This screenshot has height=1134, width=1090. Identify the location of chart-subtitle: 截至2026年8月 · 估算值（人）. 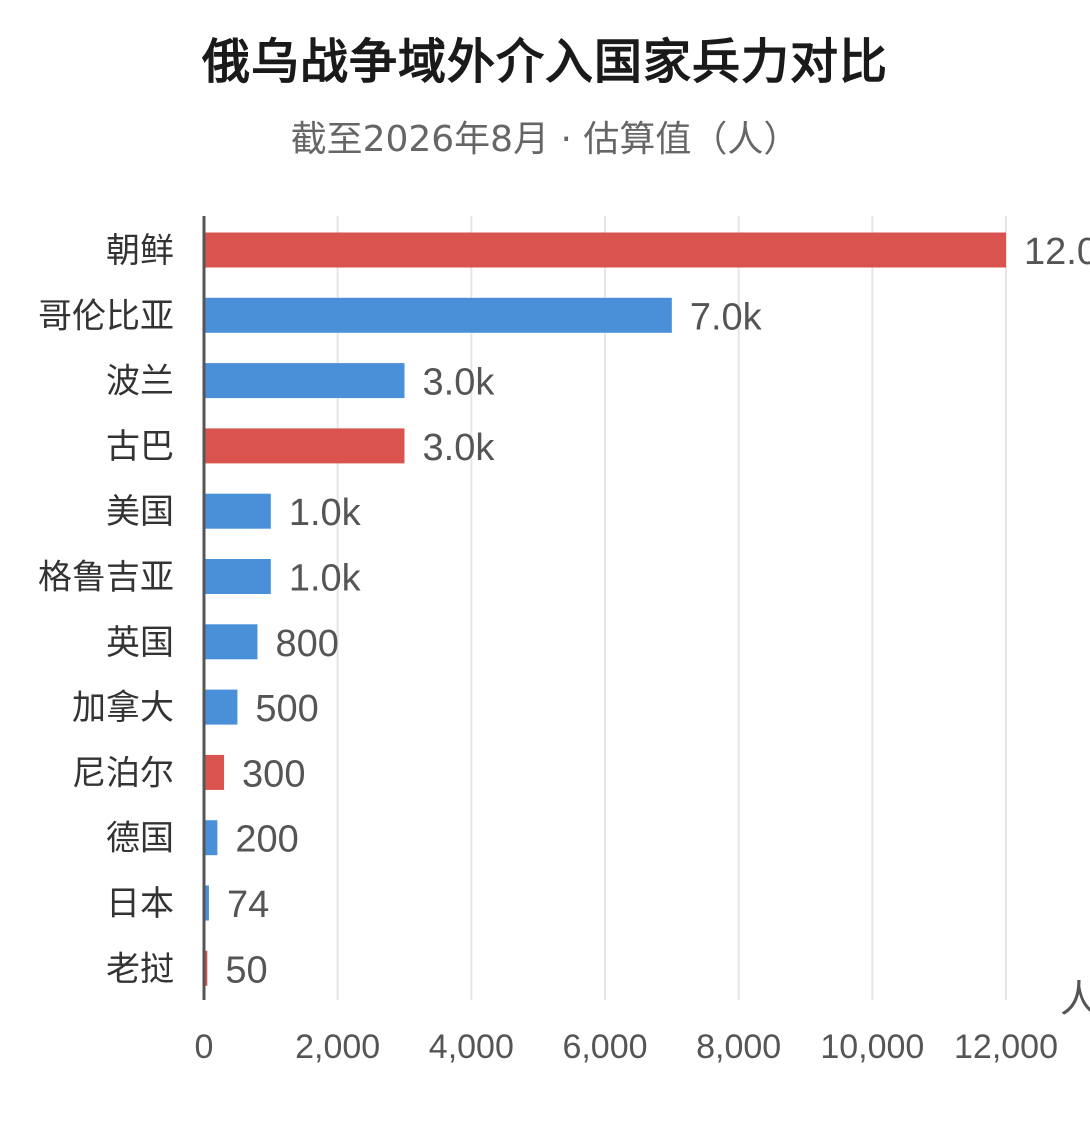
(545, 139).